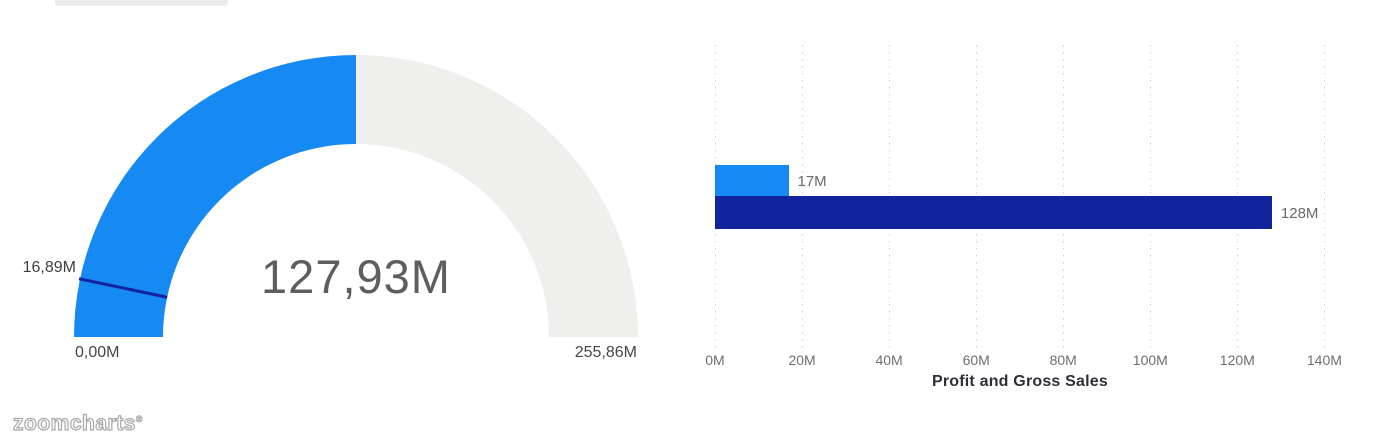 The image size is (1400, 443). What do you see at coordinates (123, 288) in the screenshot?
I see `gauge-target-line` at bounding box center [123, 288].